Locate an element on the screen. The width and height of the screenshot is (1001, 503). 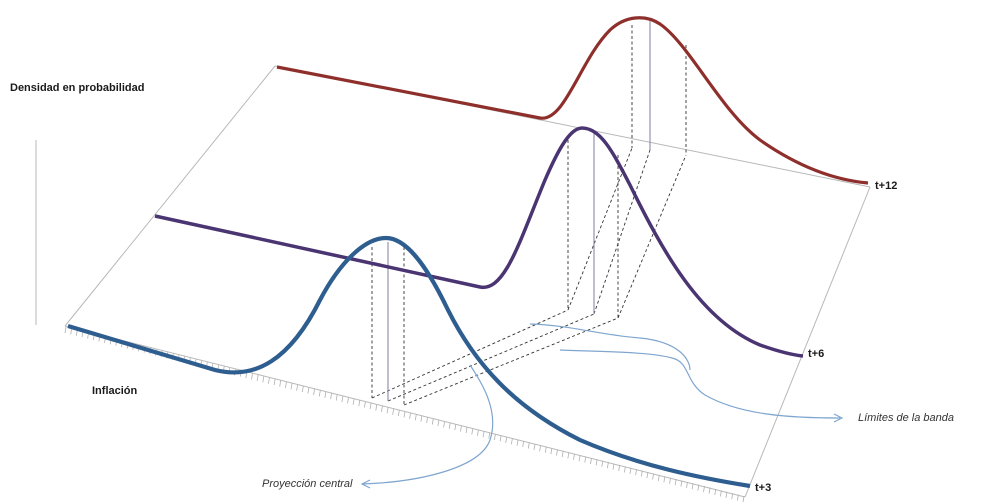
central-projection-callout is located at coordinates (427, 426).